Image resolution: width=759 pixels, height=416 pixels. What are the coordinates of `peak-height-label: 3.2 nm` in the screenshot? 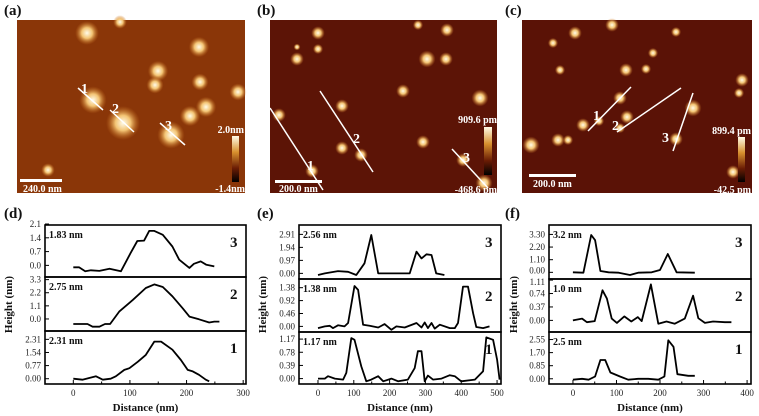 It's located at (568, 235).